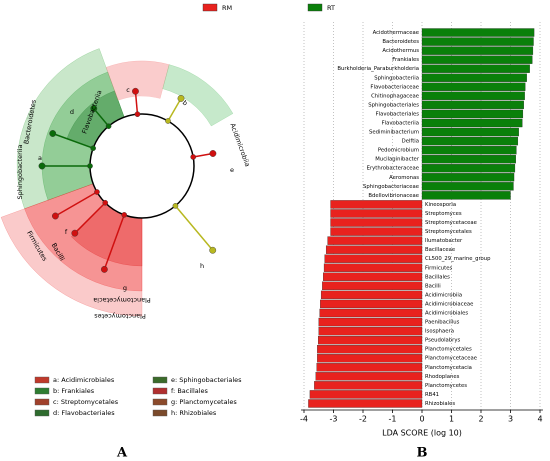 The width and height of the screenshot is (550, 461). I want to click on clade-label: e, so click(232, 170).